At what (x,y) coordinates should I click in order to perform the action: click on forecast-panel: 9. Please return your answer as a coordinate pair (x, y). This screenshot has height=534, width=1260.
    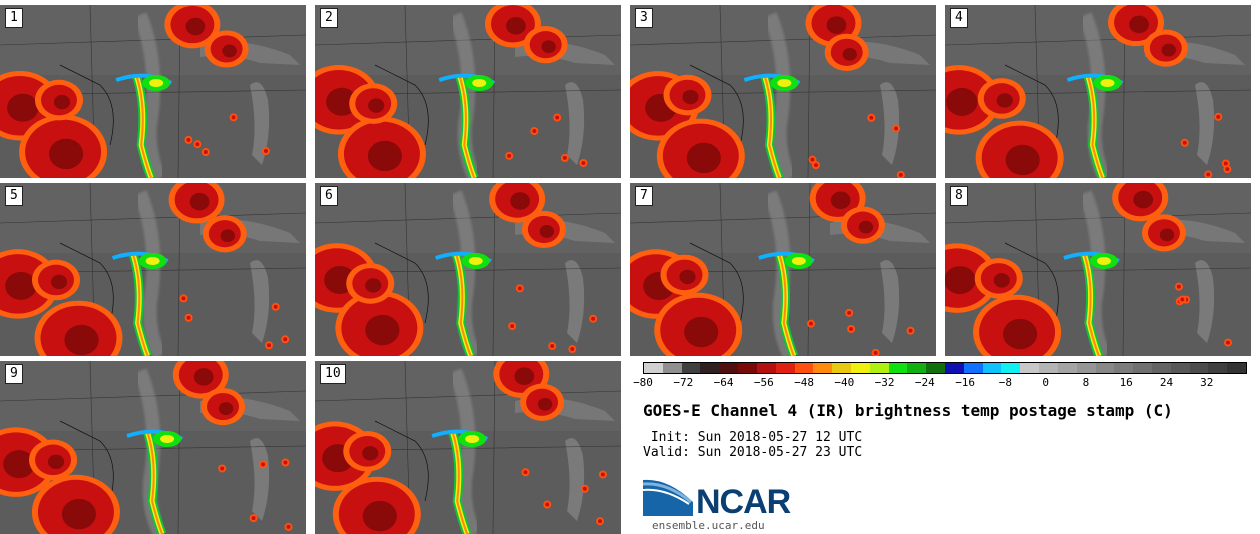
    Looking at the image, I should click on (153, 447).